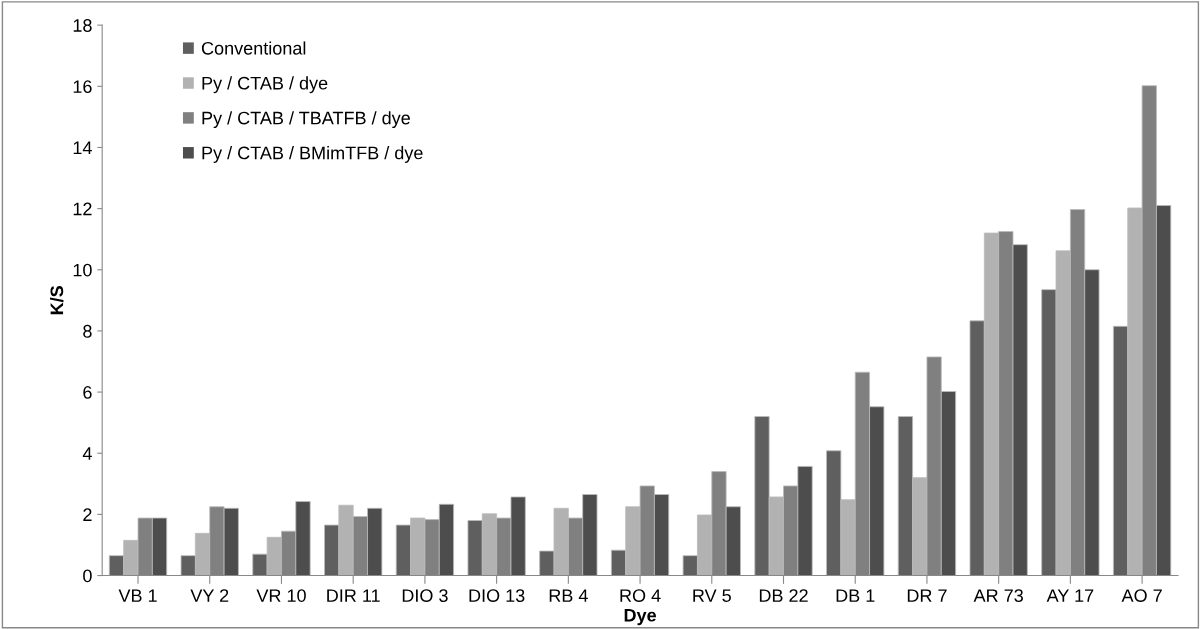 This screenshot has width=1202, height=629. I want to click on x-tick-label: AY 17, so click(1070, 595).